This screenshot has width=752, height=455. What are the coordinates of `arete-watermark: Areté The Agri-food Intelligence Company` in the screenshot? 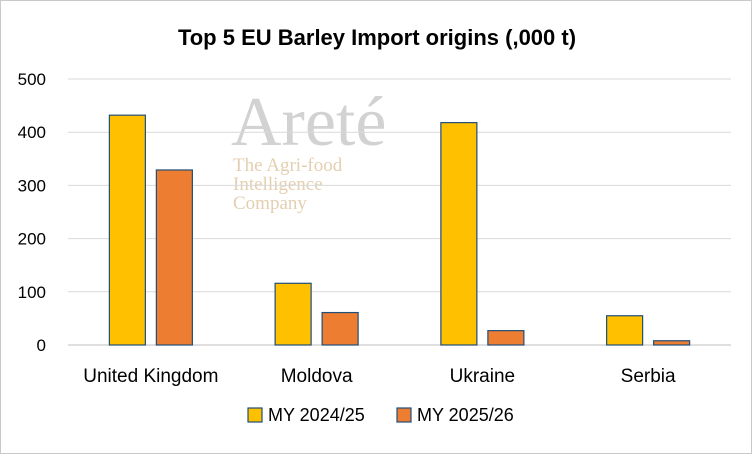 It's located at (308, 149).